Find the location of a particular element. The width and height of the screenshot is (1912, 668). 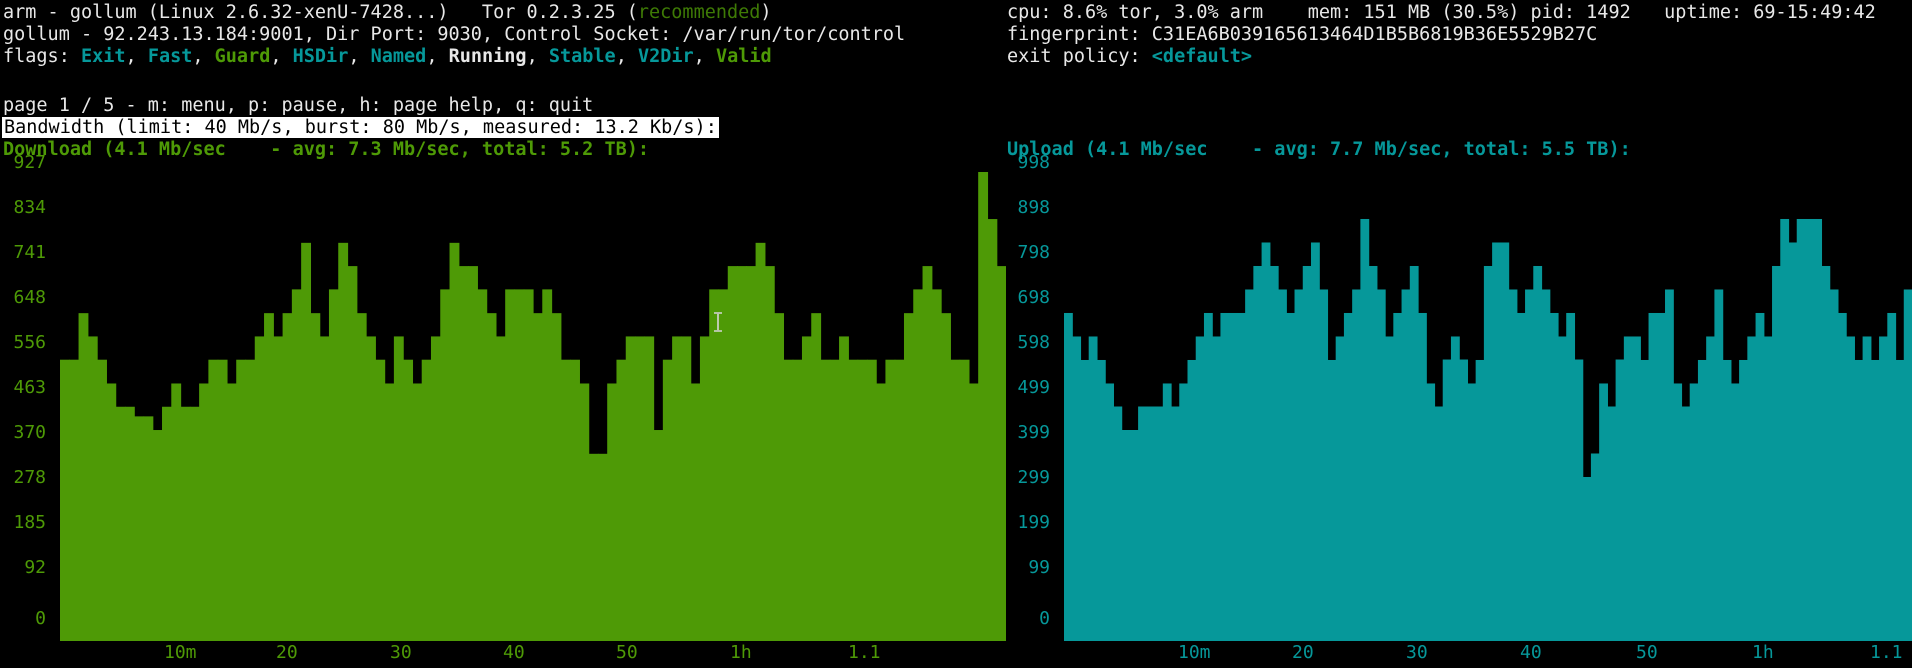

upload-y-tick: 499 is located at coordinates (1033, 387).